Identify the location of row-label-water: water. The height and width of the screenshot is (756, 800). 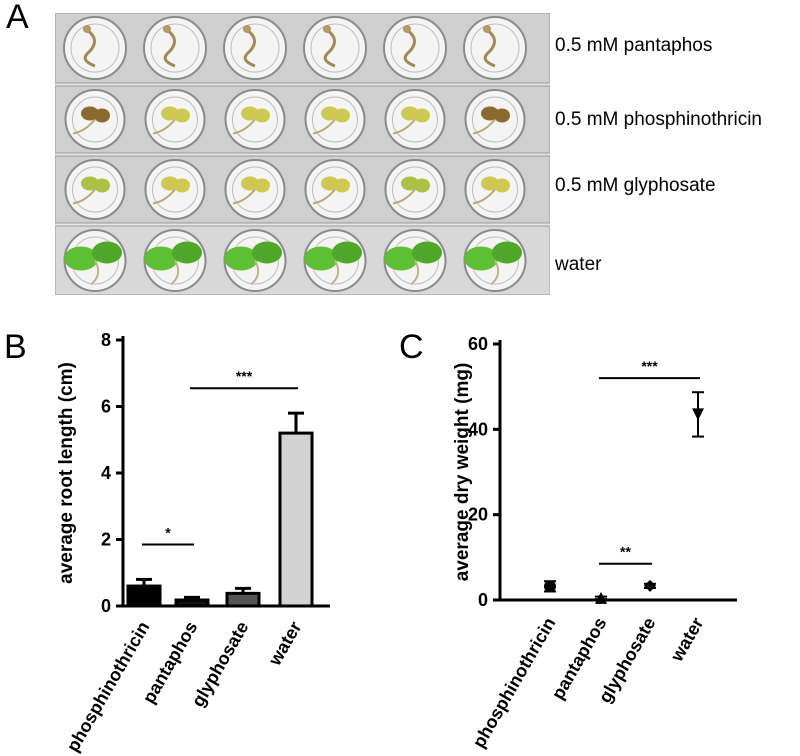
(578, 264).